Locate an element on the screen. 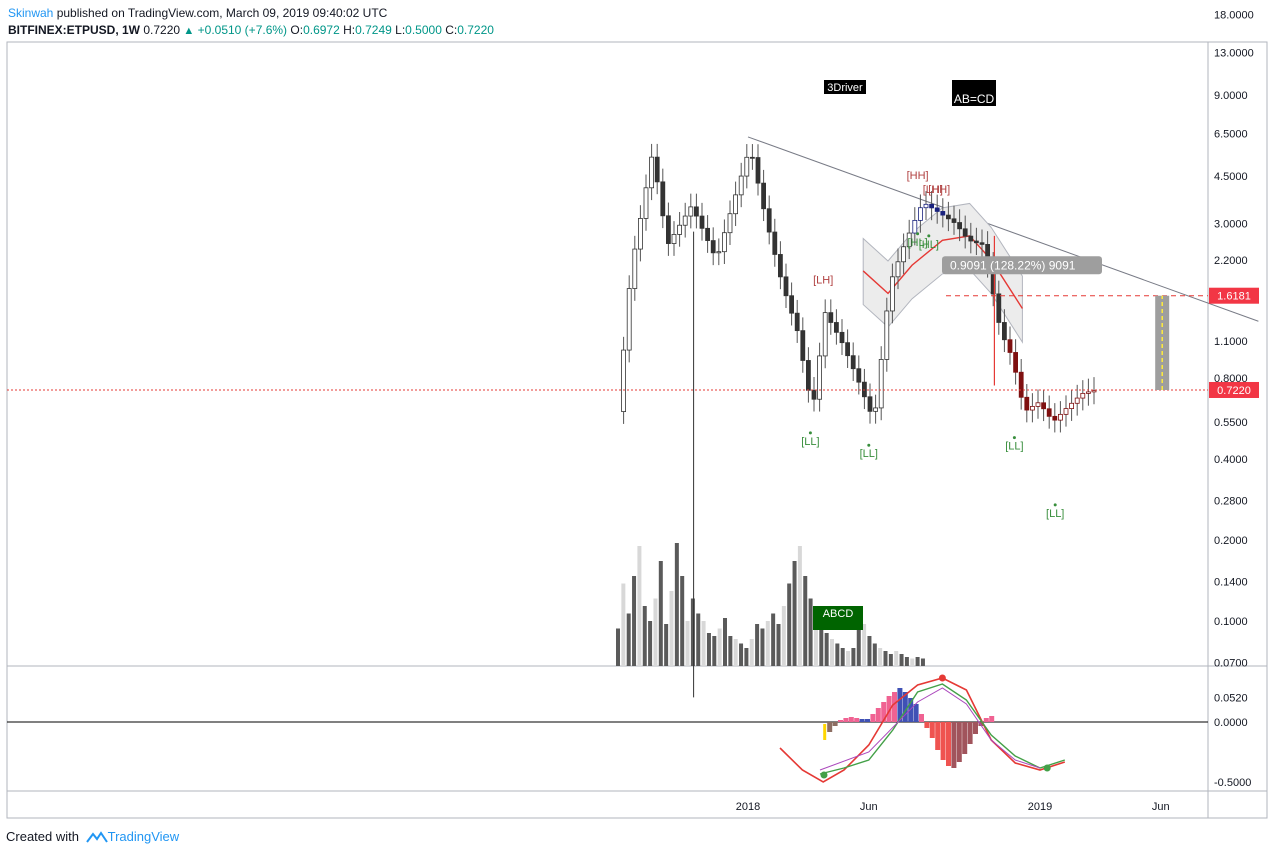 Image resolution: width=1274 pixels, height=855 pixels. swing-low-label: [HL] is located at coordinates (929, 245).